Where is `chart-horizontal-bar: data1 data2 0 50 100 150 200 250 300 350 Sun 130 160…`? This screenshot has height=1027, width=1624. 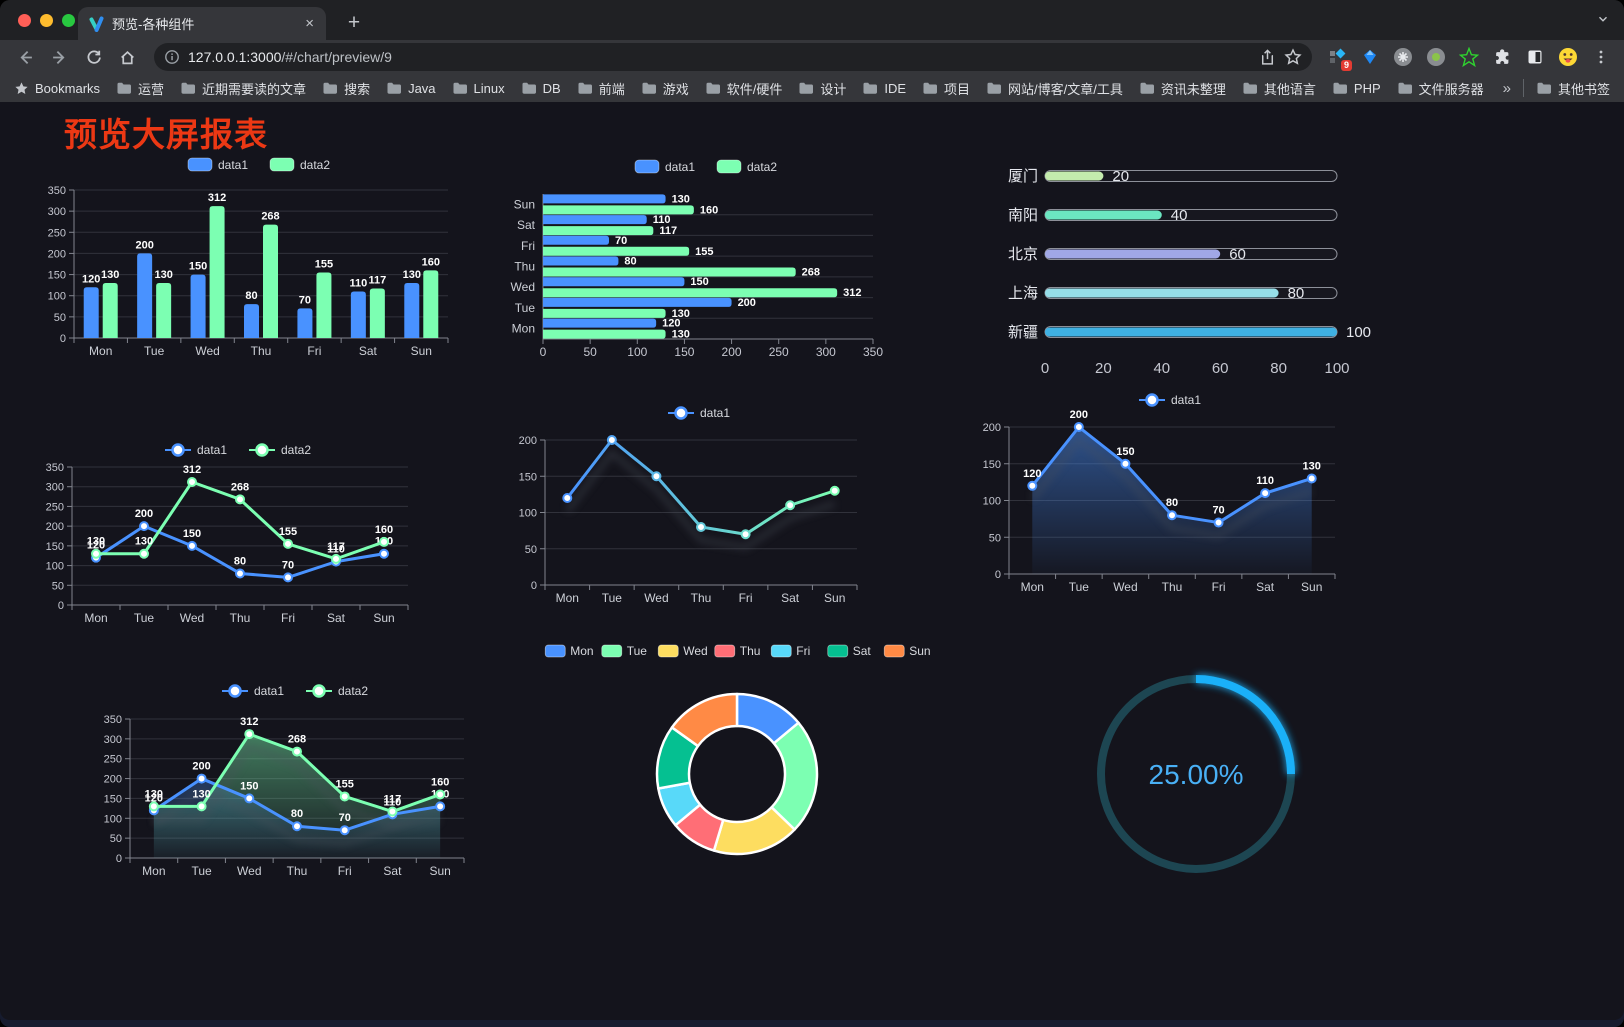 chart-horizontal-bar: data1 data2 0 50 100 150 200 250 300 350 Sun 130 160… is located at coordinates (699, 259).